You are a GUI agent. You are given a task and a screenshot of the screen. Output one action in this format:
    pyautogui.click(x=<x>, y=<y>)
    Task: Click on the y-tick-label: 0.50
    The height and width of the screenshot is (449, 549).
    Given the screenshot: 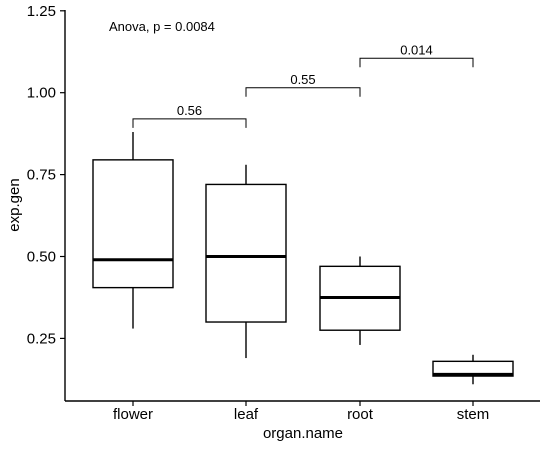 What is the action you would take?
    pyautogui.click(x=41, y=257)
    